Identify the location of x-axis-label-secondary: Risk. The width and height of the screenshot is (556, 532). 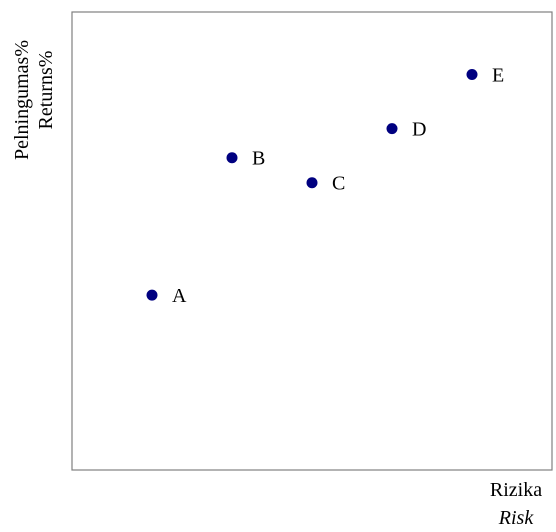
(516, 518).